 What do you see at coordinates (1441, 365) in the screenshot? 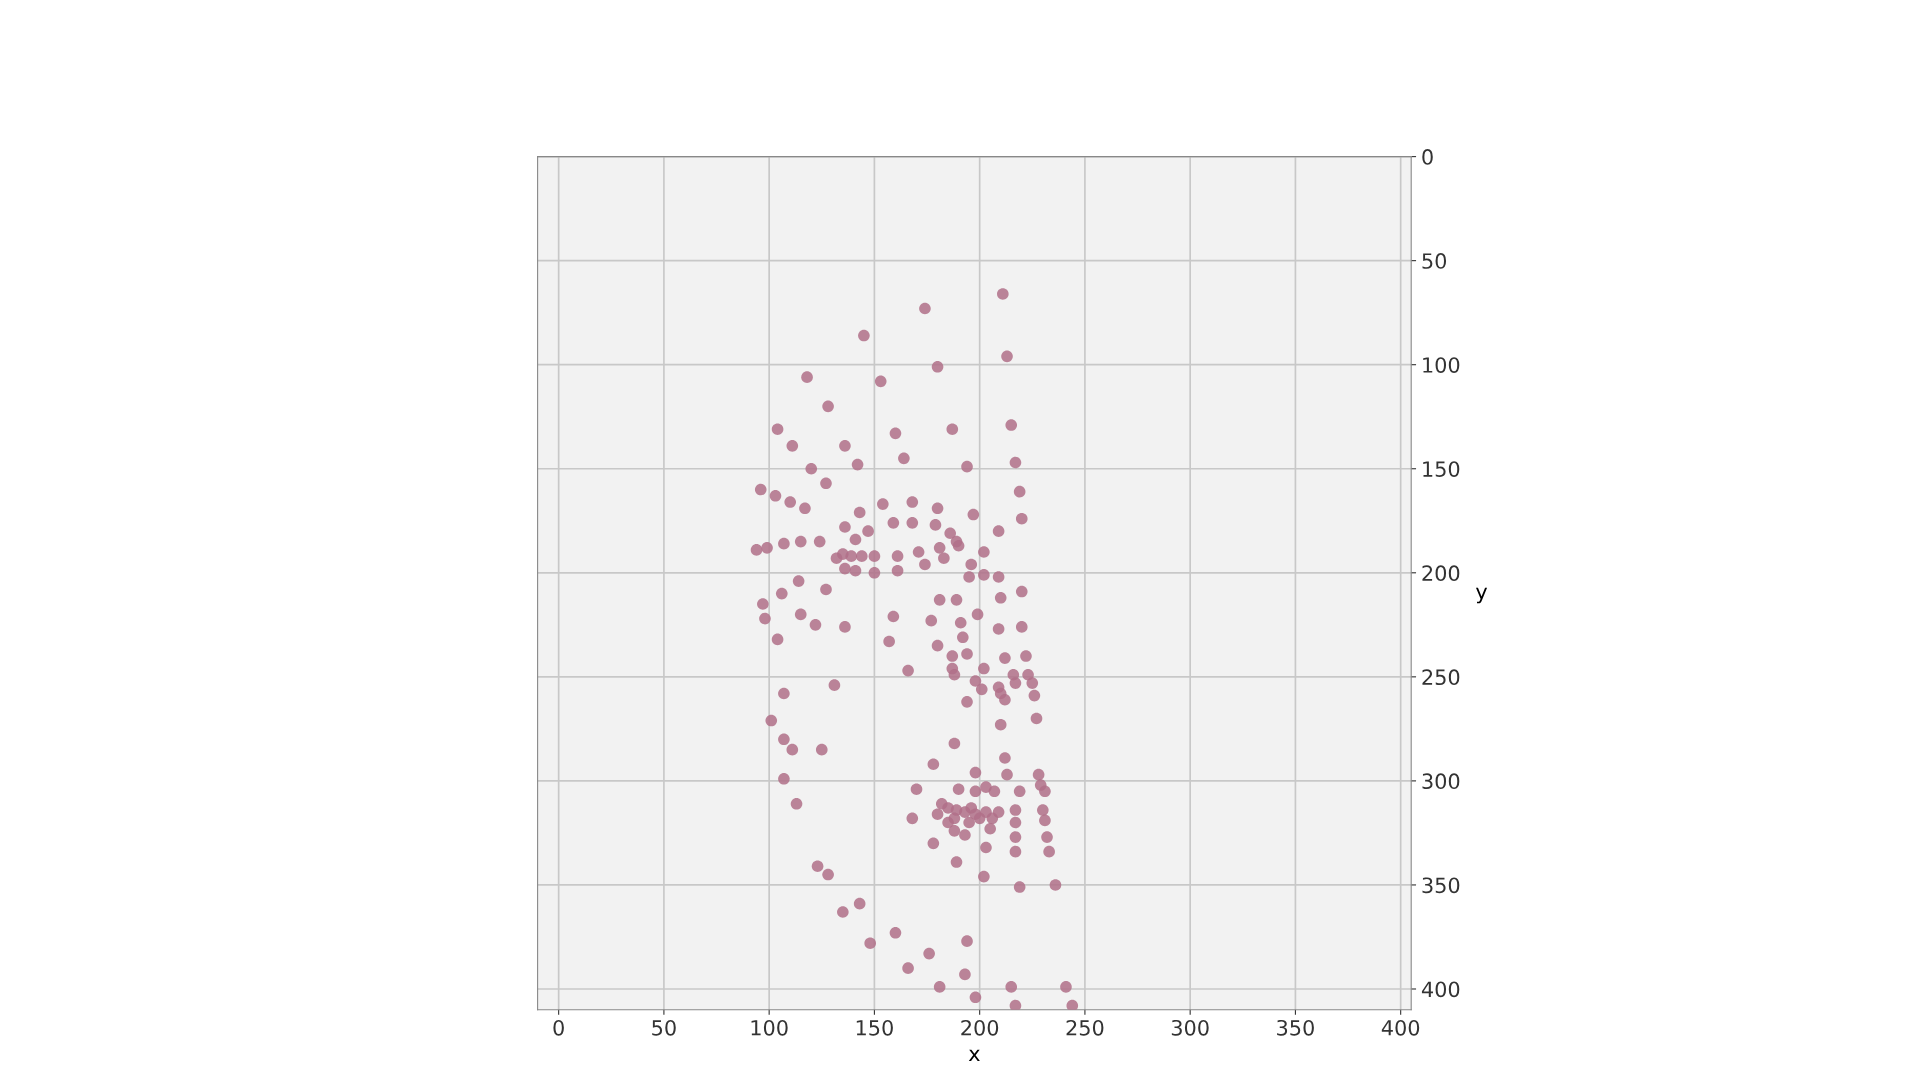
I see `y-tick-label: 100` at bounding box center [1441, 365].